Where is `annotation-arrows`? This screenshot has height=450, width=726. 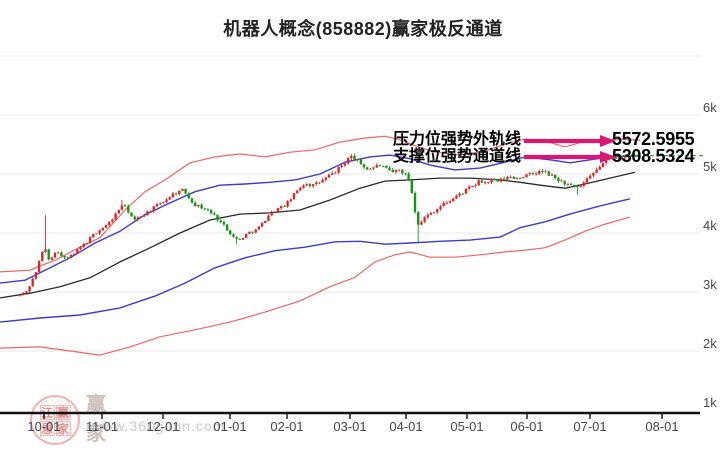 annotation-arrows is located at coordinates (570, 149).